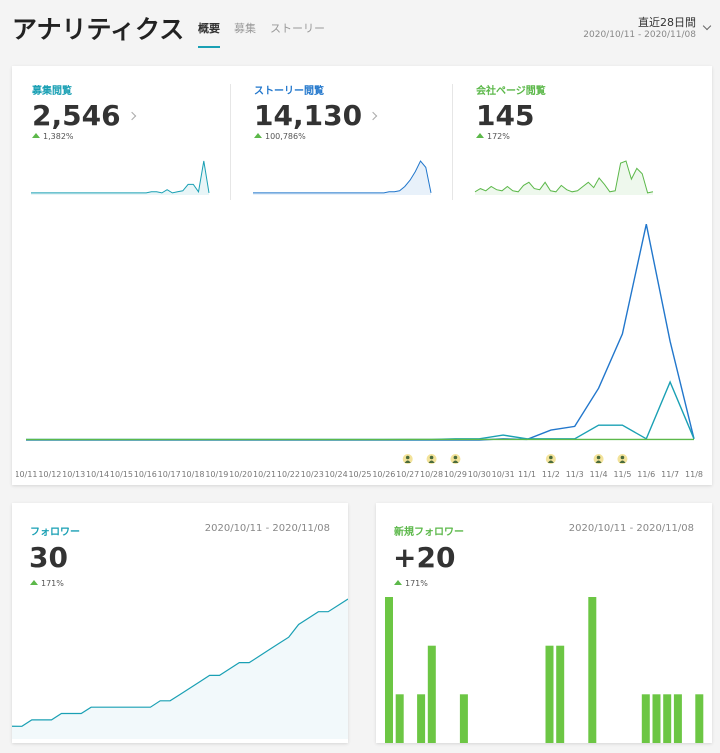  Describe the element at coordinates (505, 115) in the screenshot. I see `metric-value: 145` at that location.